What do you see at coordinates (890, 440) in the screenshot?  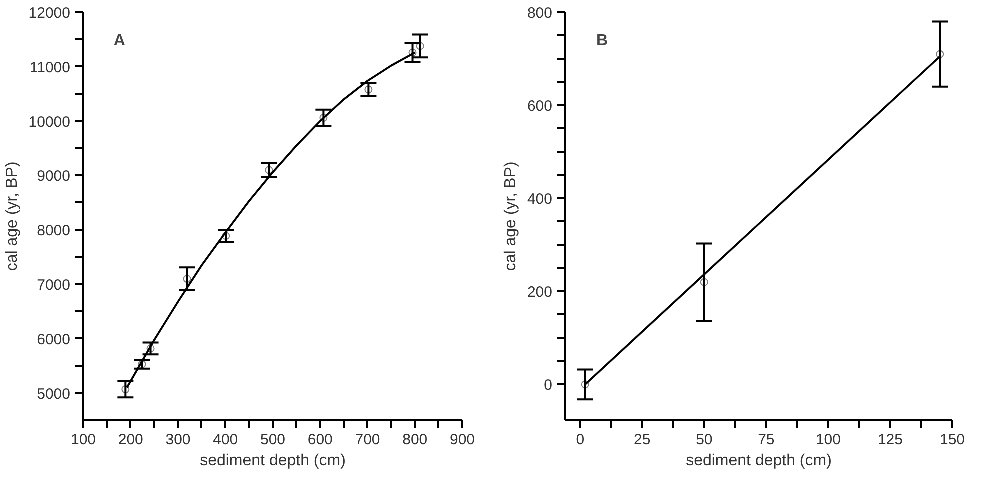 I see `x-tick-label: 125` at bounding box center [890, 440].